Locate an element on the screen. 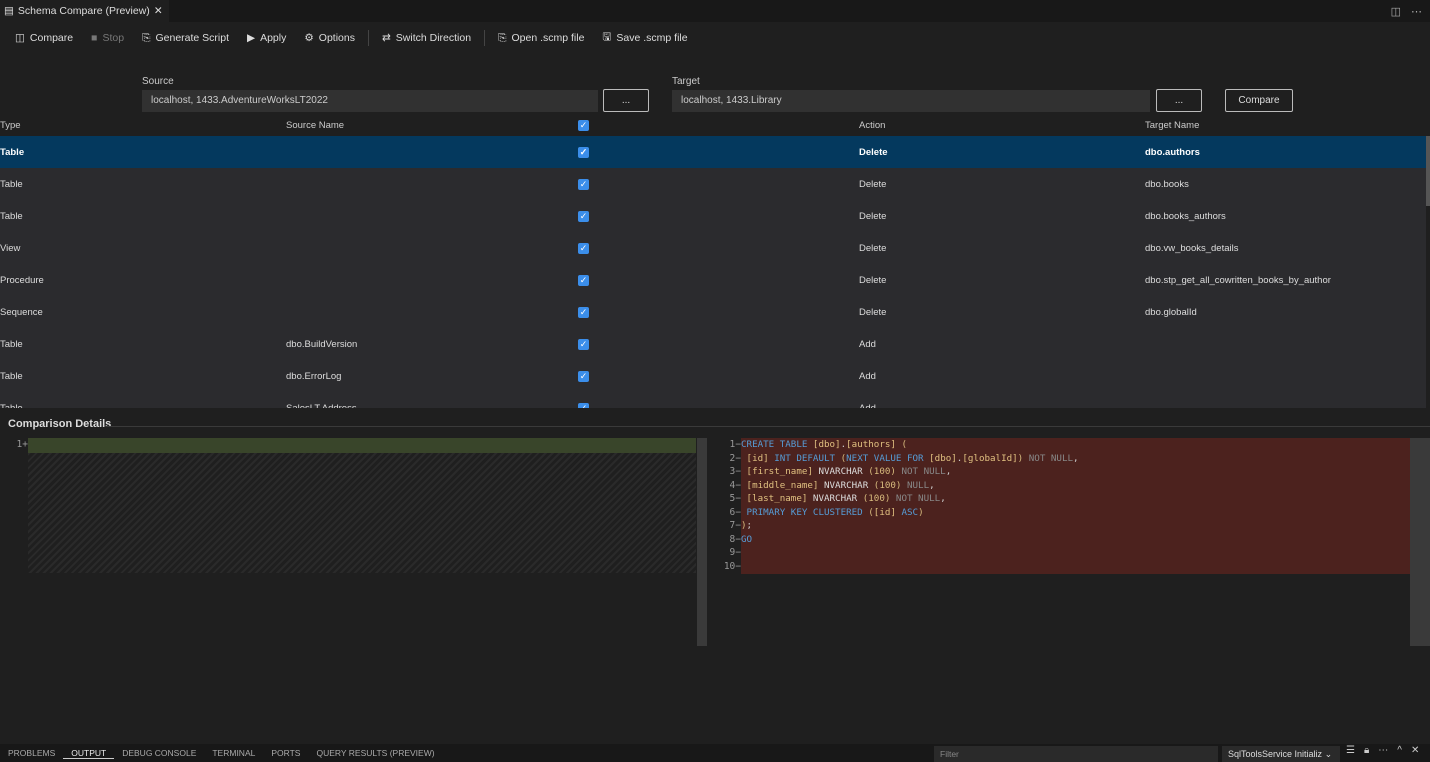 This screenshot has width=1430, height=762. close-icon: ✕ is located at coordinates (158, 11).